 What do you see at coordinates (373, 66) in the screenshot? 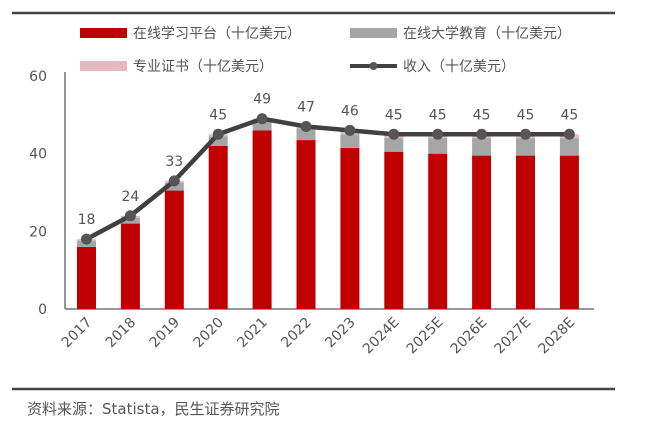
I see `legend-marker` at bounding box center [373, 66].